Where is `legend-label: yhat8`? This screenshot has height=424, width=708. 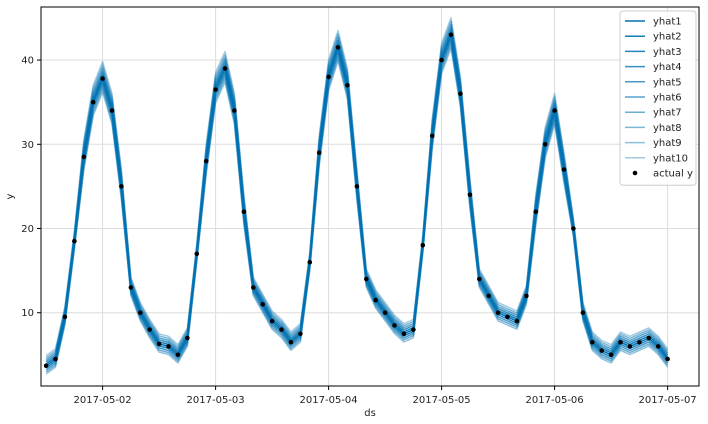 legend-label: yhat8 is located at coordinates (667, 128).